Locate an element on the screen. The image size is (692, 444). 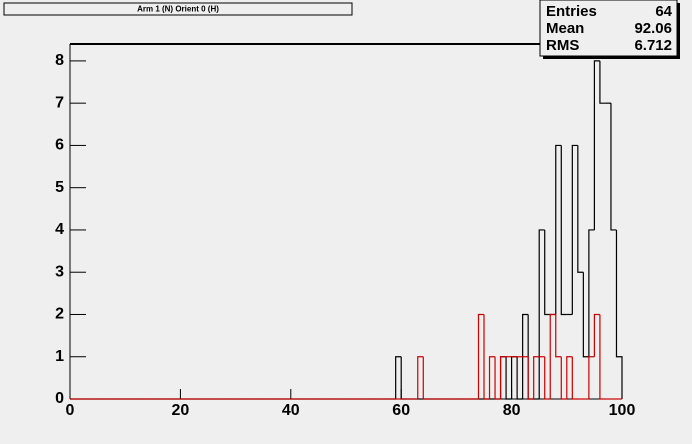
title-box is located at coordinates (178, 9).